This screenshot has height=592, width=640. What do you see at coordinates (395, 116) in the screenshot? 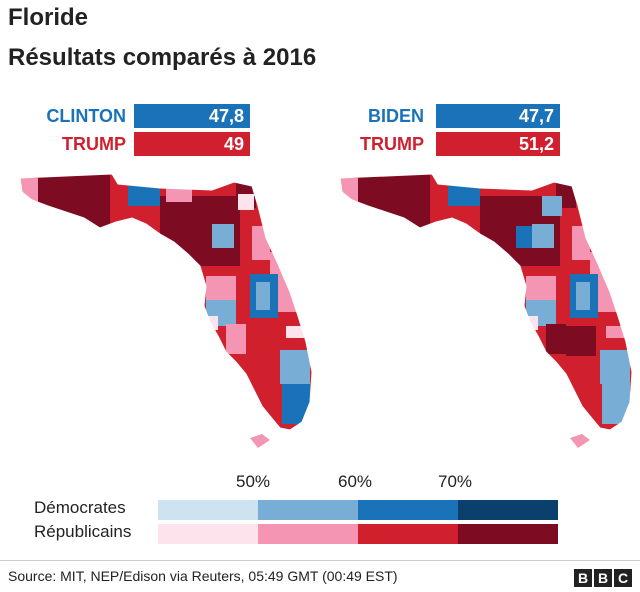
I see `right-dem-name: BIDEN` at bounding box center [395, 116].